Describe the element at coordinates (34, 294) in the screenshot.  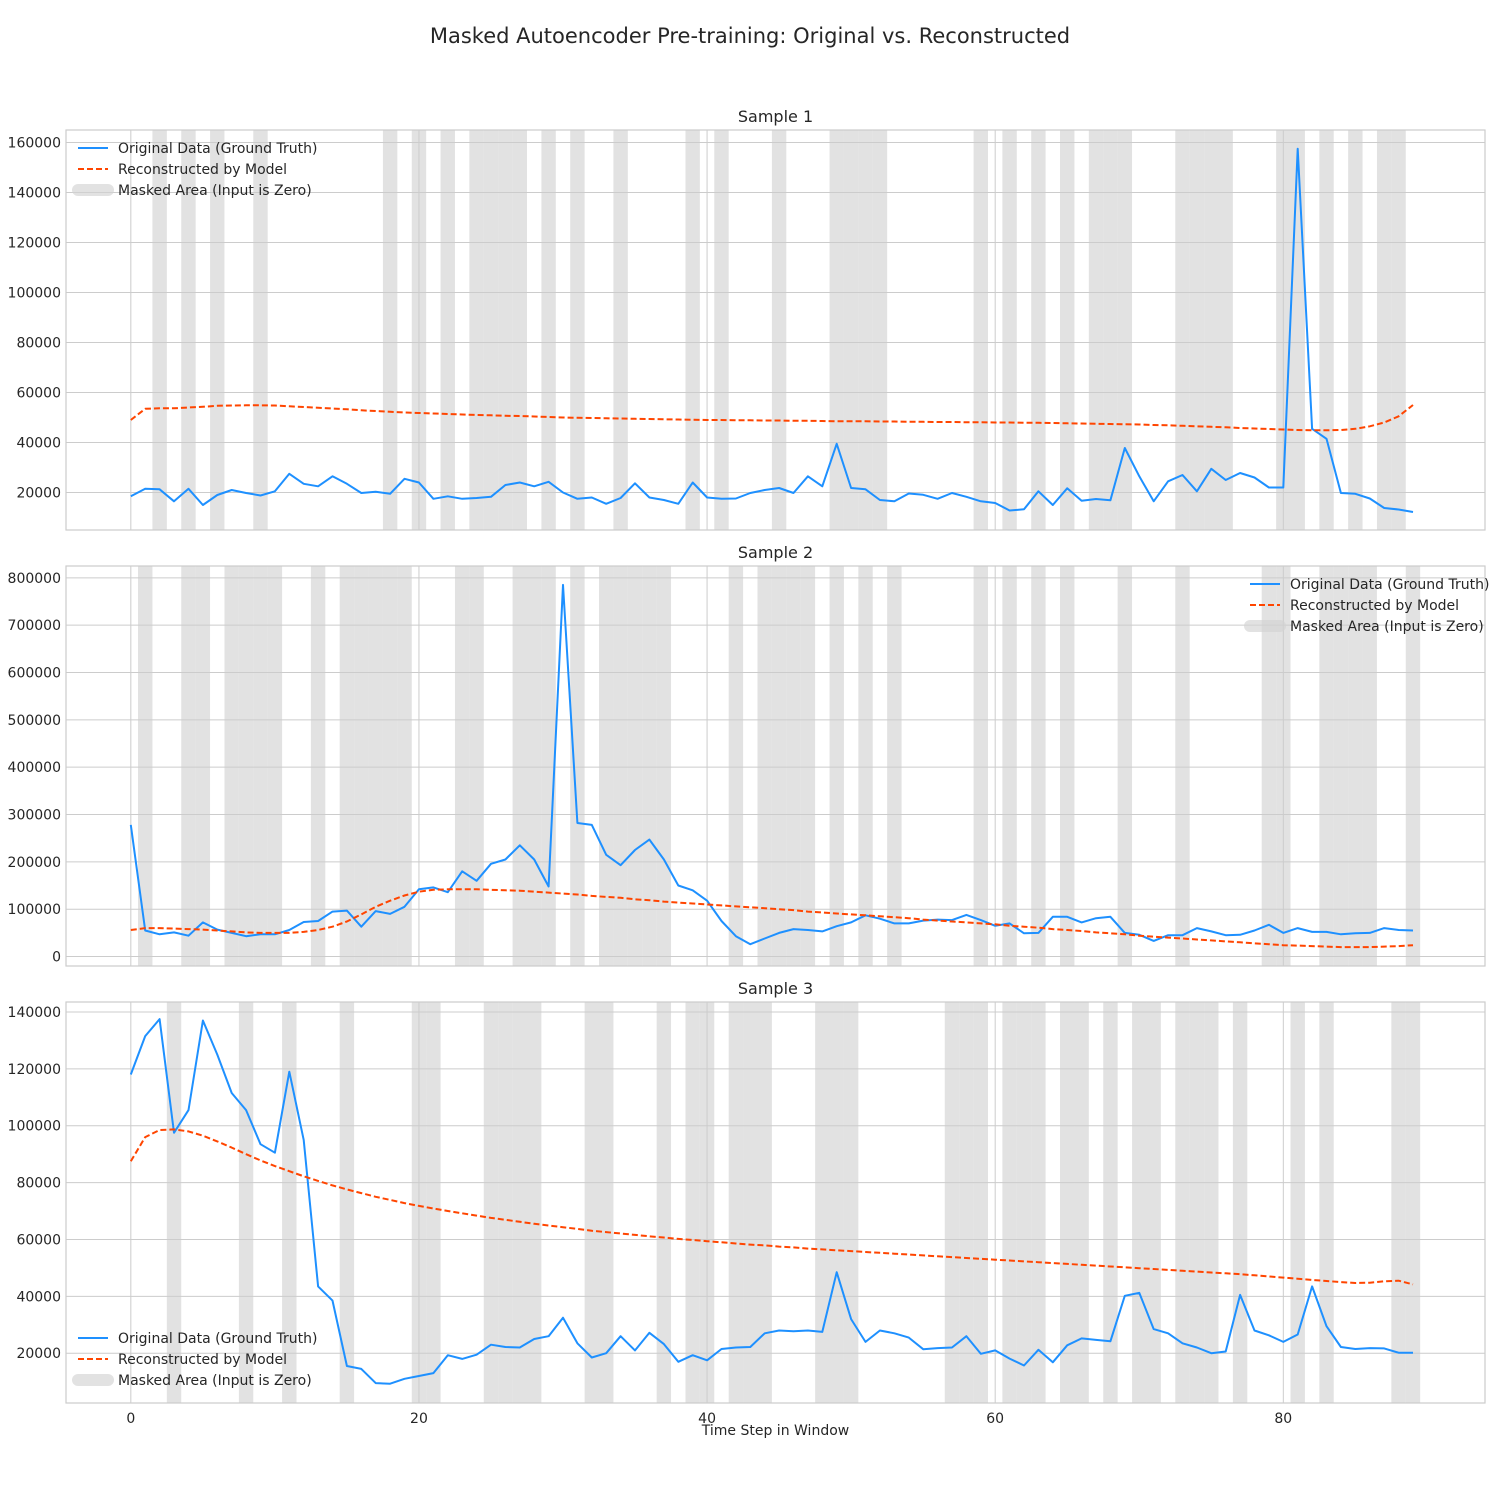
I see `y-tick-label: 100000` at that location.